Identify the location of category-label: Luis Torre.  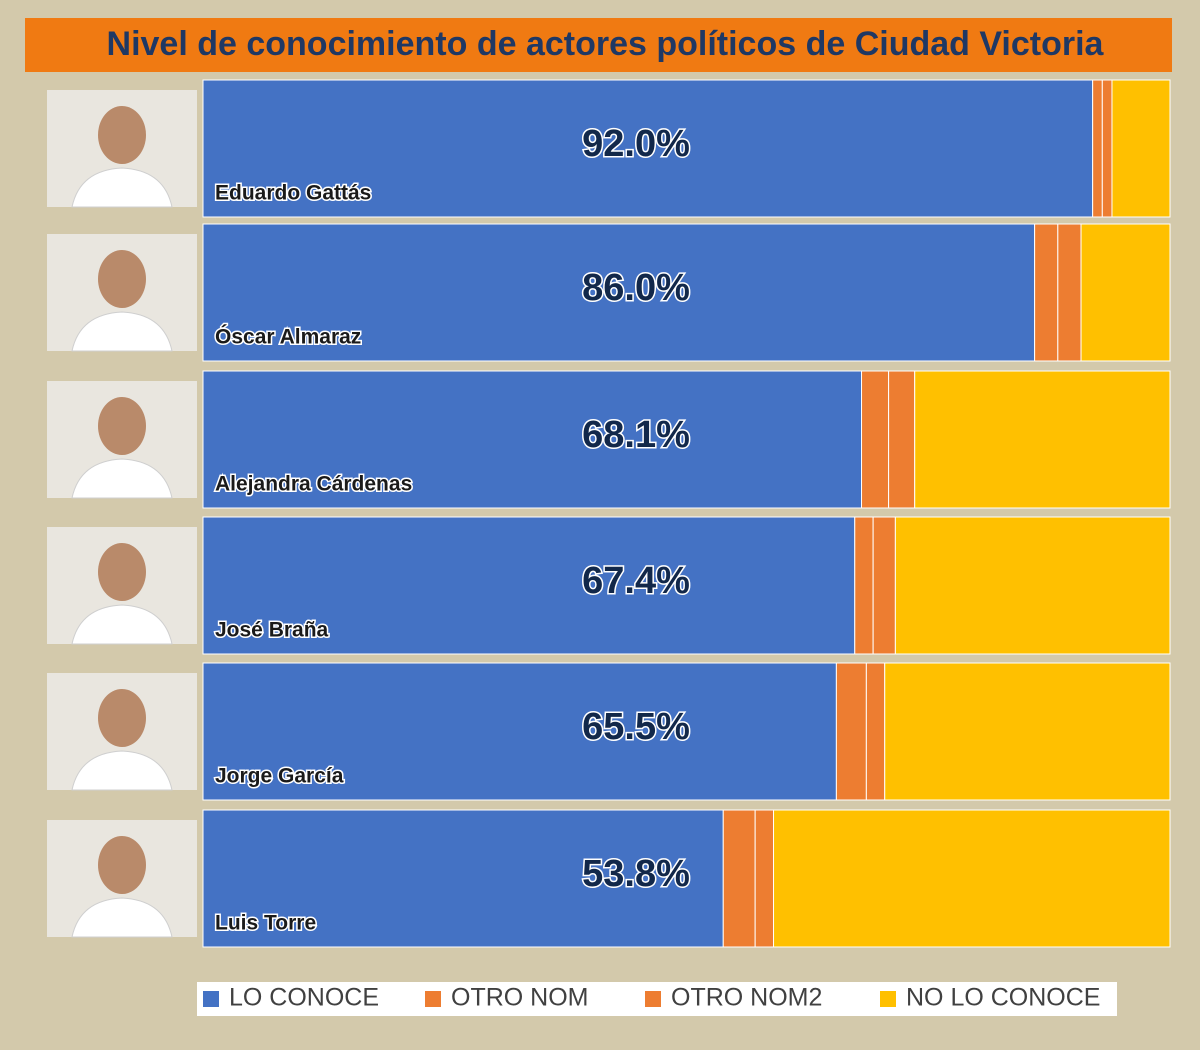
(265, 923).